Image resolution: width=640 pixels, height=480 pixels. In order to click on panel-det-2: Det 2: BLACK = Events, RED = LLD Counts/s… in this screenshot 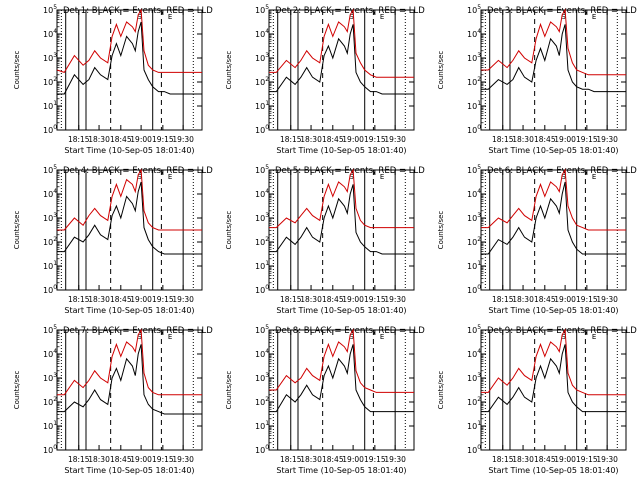, I will do `click(325, 79)`.